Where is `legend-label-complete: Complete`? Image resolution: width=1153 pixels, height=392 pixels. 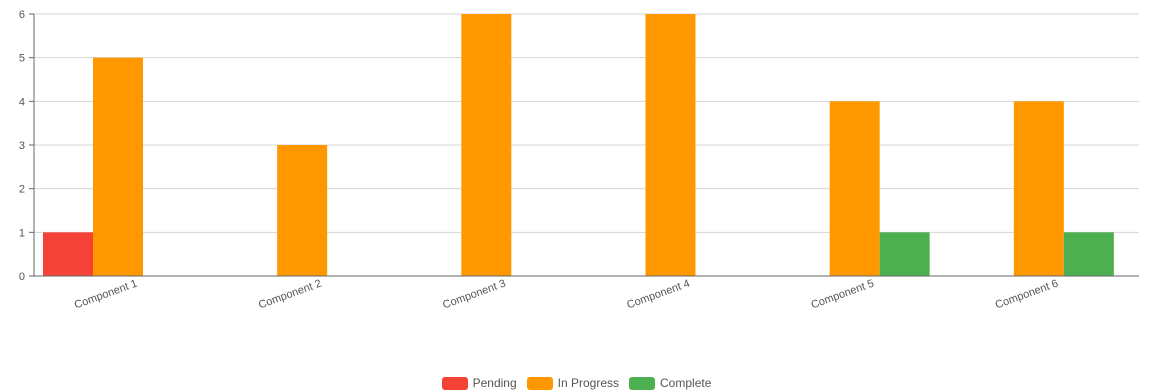 legend-label-complete: Complete is located at coordinates (686, 383).